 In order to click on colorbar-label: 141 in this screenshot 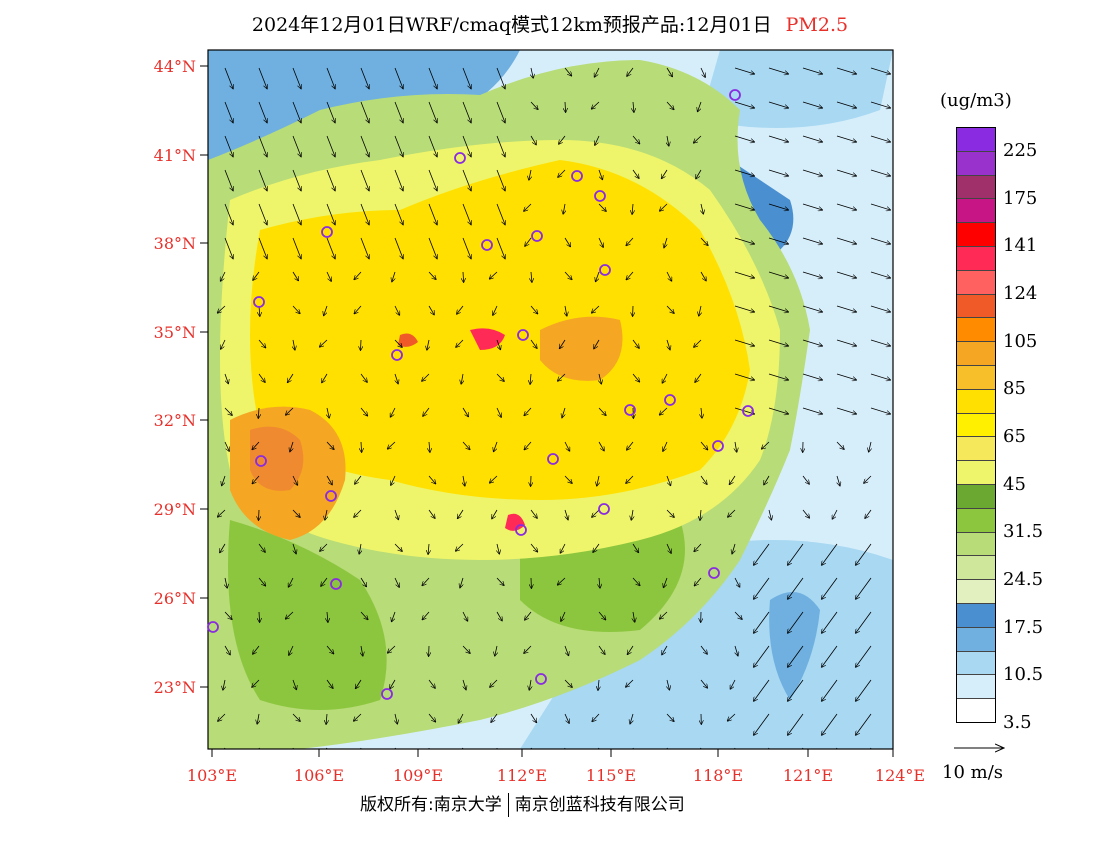, I will do `click(1020, 246)`.